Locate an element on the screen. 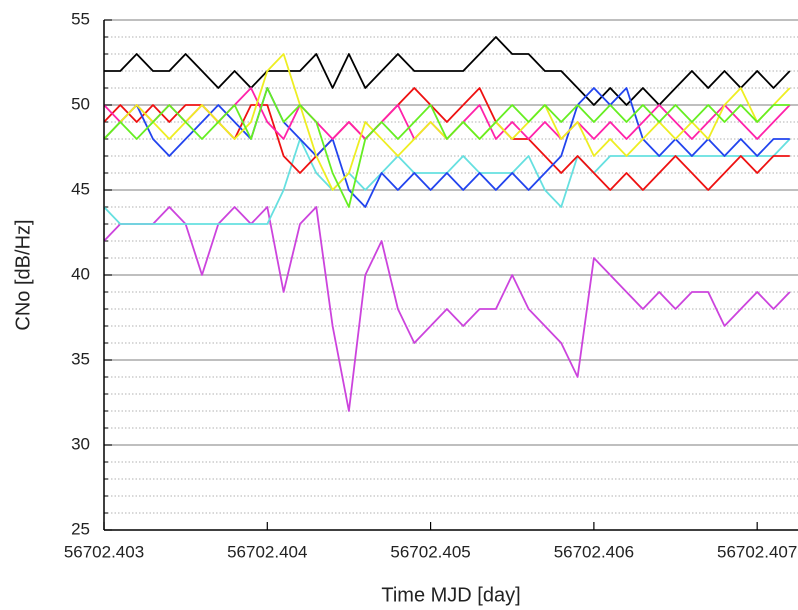  y-tick-label: 45 is located at coordinates (80, 188).